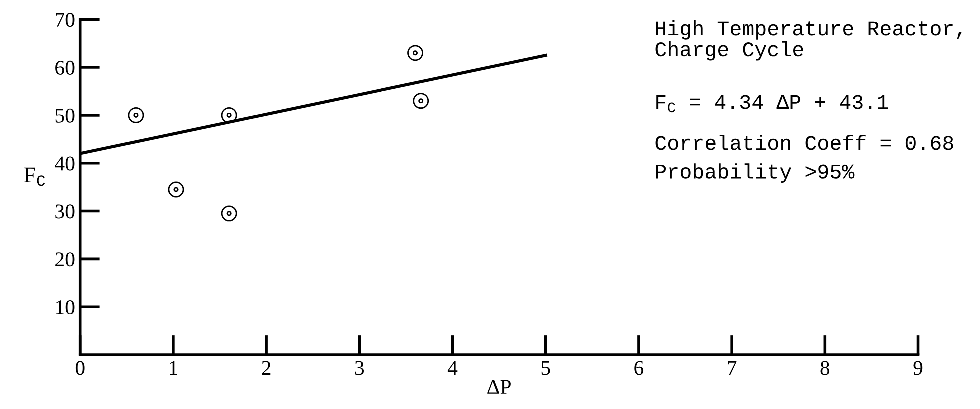  Describe the element at coordinates (65, 20) in the screenshot. I see `y-tick-label: 70` at that location.